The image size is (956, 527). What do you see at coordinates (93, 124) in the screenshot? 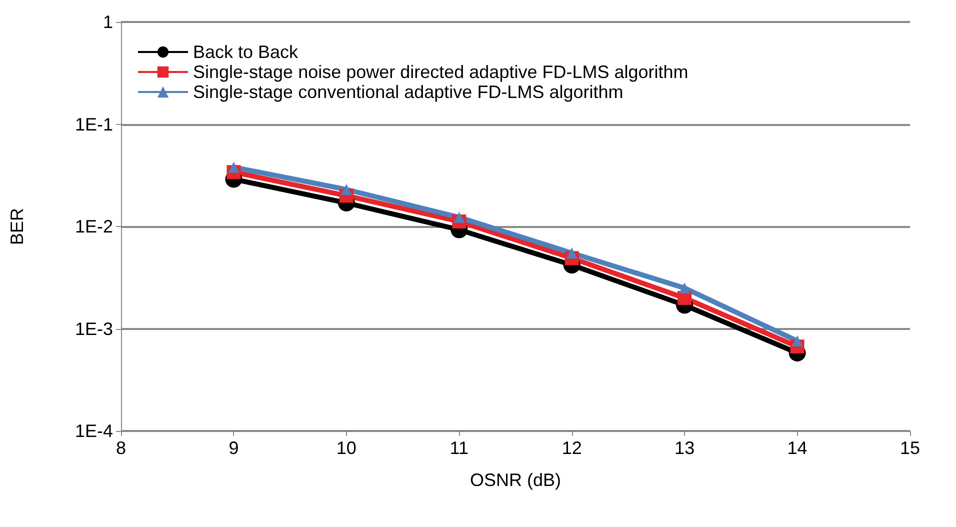
I see `y-tick-label: 1E-1` at bounding box center [93, 124].